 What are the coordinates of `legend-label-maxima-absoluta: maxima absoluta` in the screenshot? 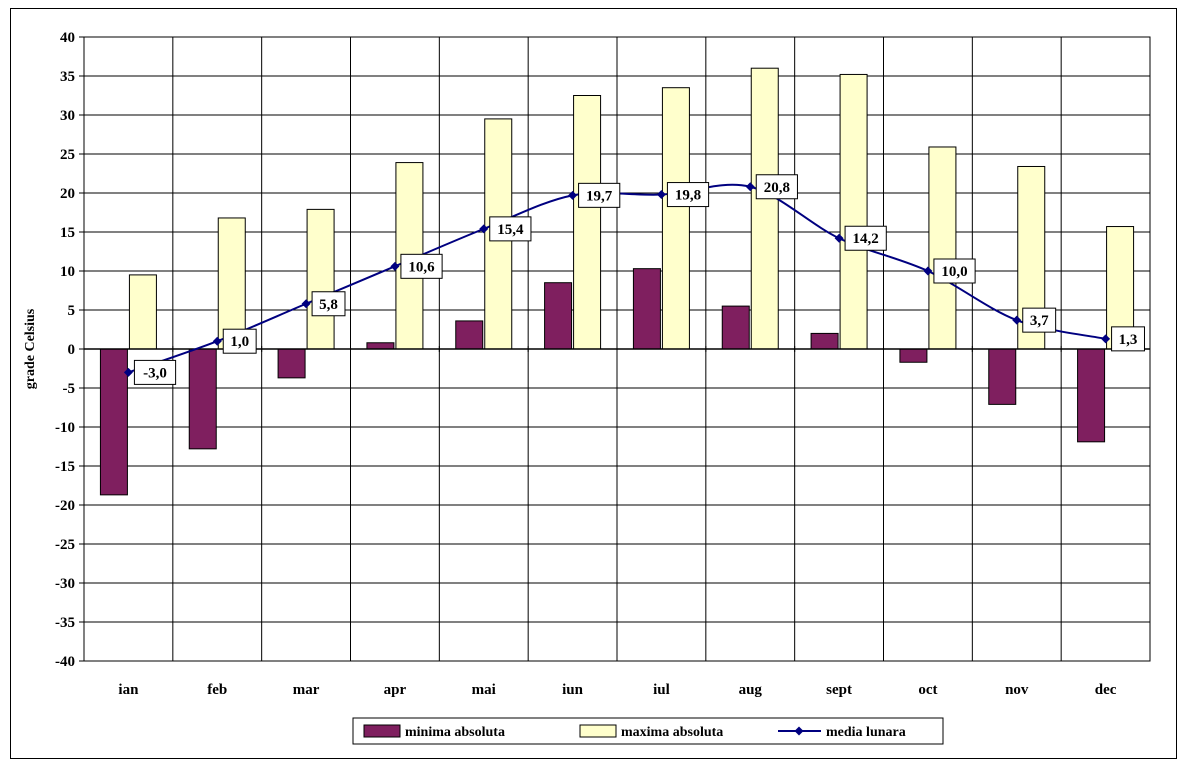 It's located at (672, 732).